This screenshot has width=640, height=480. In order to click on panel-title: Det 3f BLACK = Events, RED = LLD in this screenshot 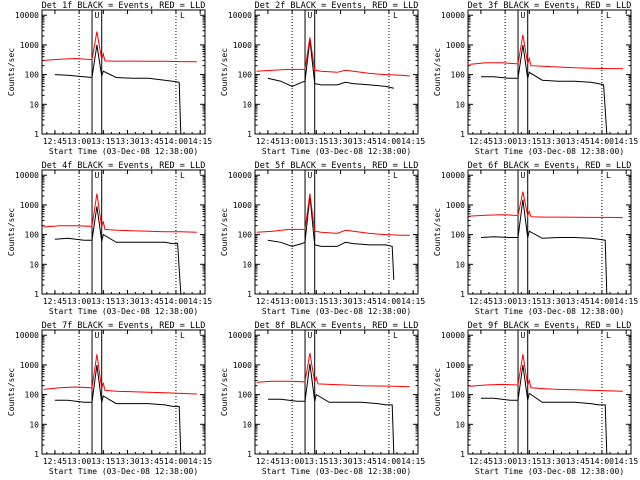, I will do `click(550, 6)`.